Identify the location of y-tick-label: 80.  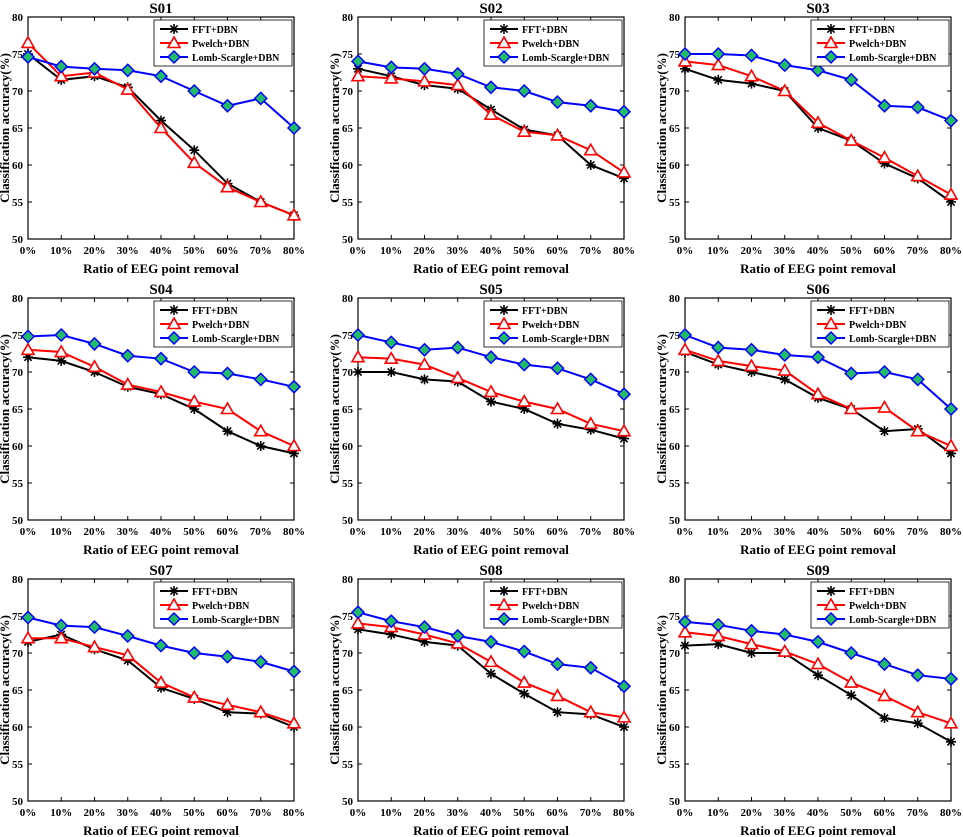
(18, 580).